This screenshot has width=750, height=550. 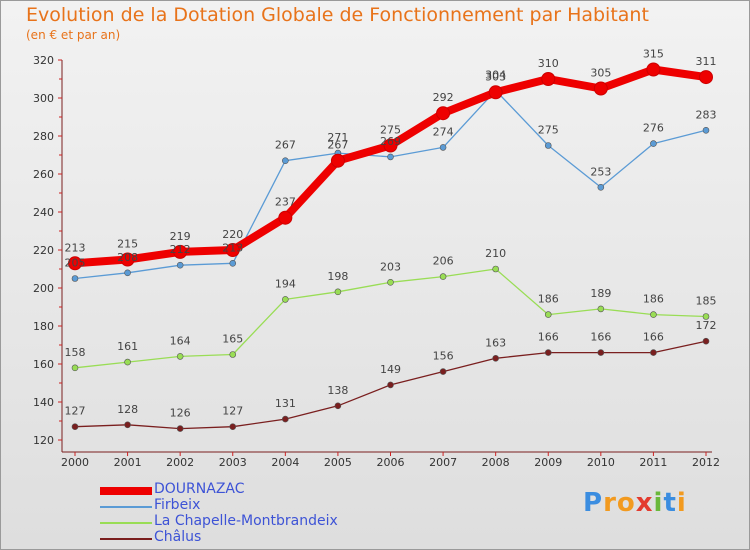 What do you see at coordinates (600, 293) in the screenshot?
I see `data-label-la-chapelle-montbrandeix: 189` at bounding box center [600, 293].